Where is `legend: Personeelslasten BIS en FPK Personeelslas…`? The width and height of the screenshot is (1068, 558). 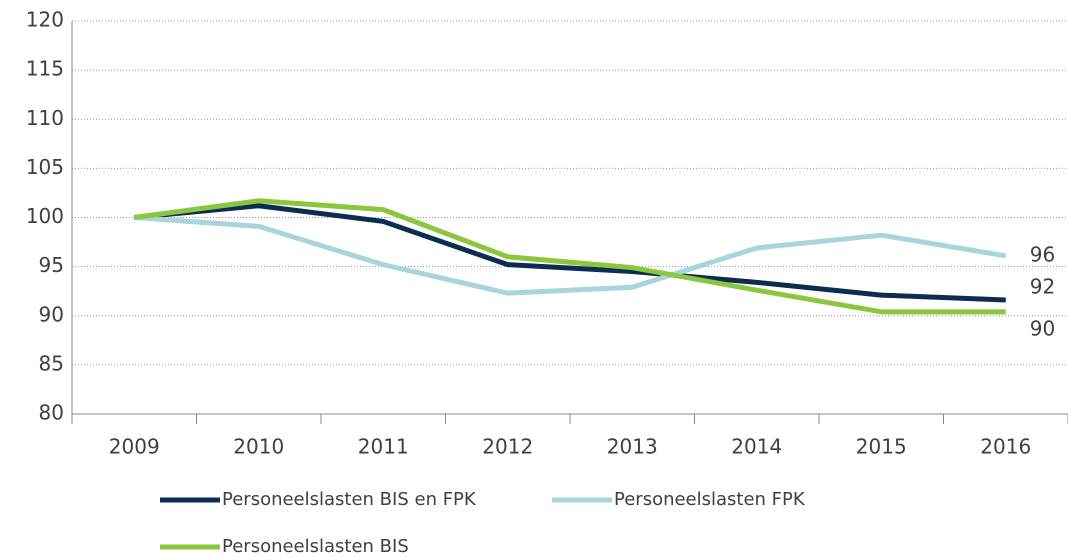
legend: Personeelslasten BIS en FPK Personeelslas… is located at coordinates (483, 523).